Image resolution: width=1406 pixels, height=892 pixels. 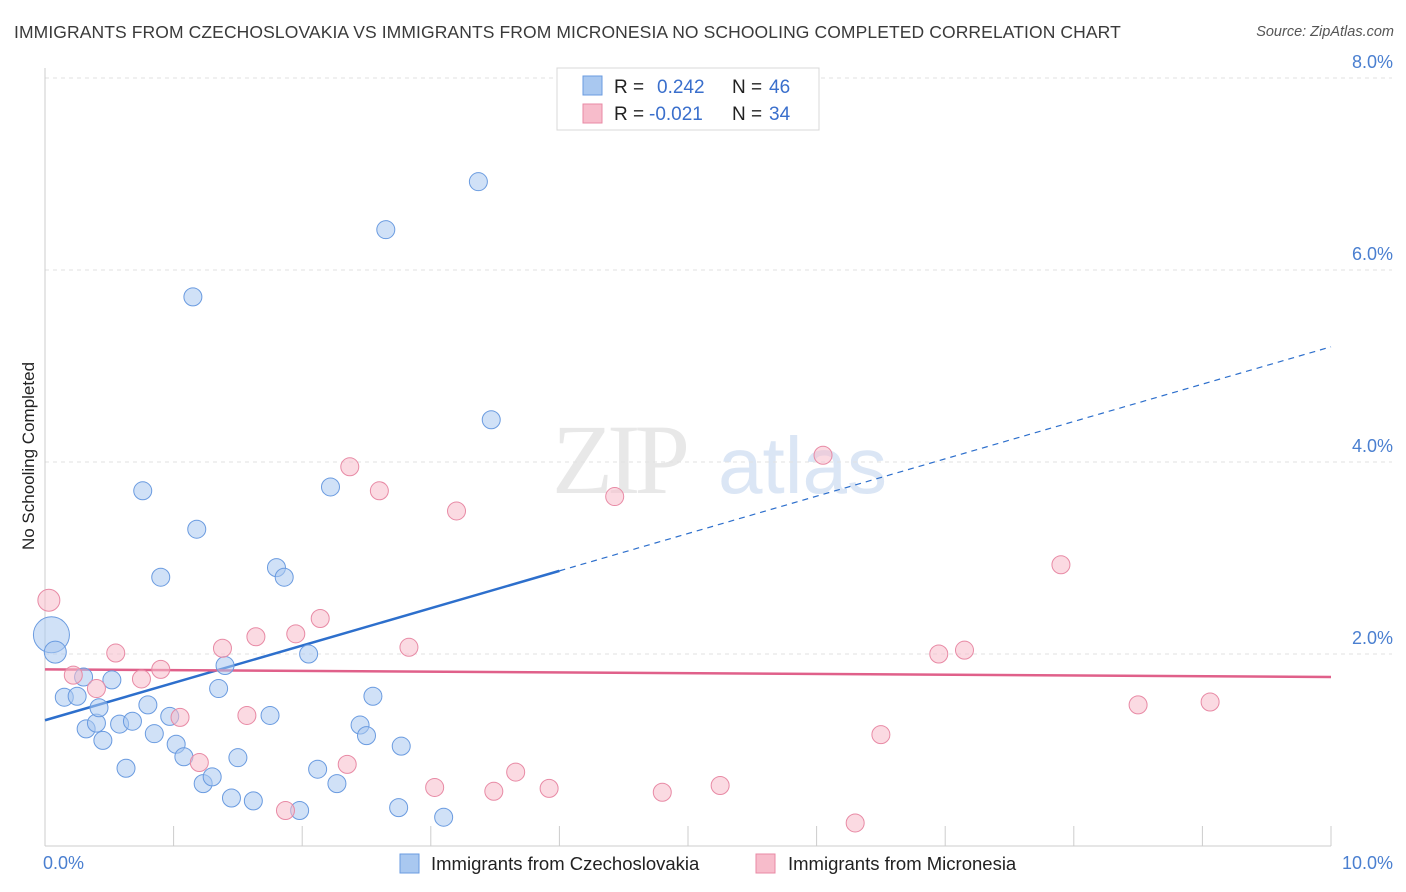 I want to click on y-tick-label-0: 2.0%, so click(x=1372, y=638).